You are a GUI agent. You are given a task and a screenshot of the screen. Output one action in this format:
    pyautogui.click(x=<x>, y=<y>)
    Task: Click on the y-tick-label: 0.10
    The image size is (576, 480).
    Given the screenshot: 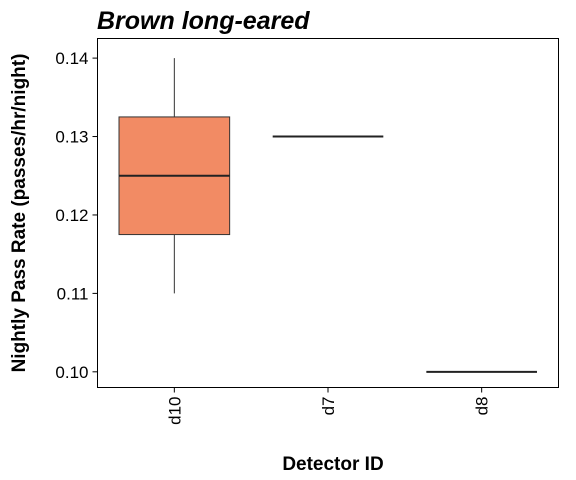 What is the action you would take?
    pyautogui.click(x=71, y=372)
    